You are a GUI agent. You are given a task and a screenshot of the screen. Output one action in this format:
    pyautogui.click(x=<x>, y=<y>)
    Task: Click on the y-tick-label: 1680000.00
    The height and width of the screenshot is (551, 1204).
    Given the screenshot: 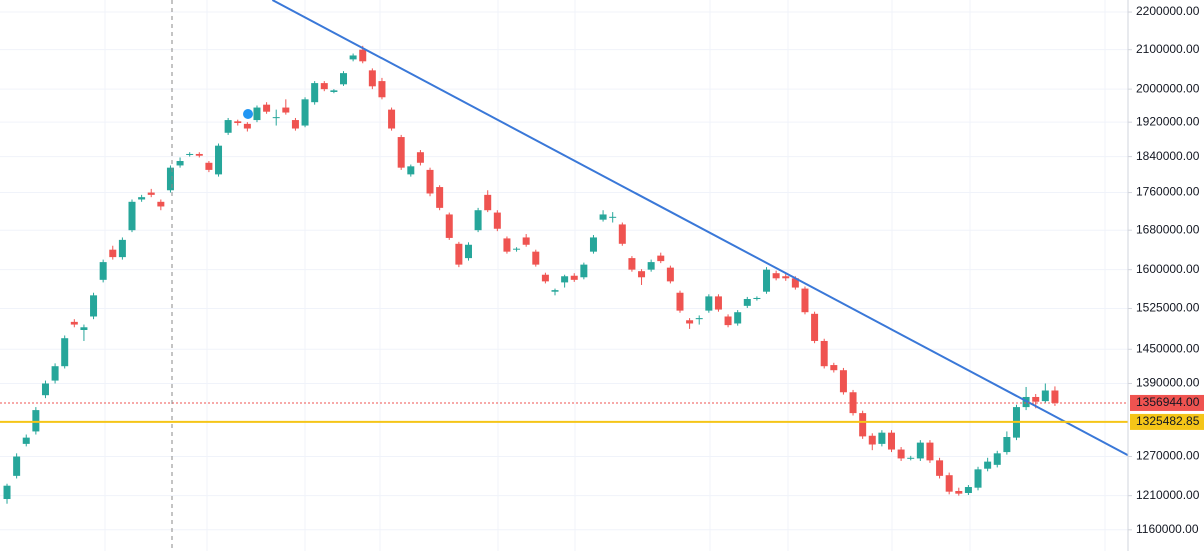 What is the action you would take?
    pyautogui.click(x=1168, y=229)
    